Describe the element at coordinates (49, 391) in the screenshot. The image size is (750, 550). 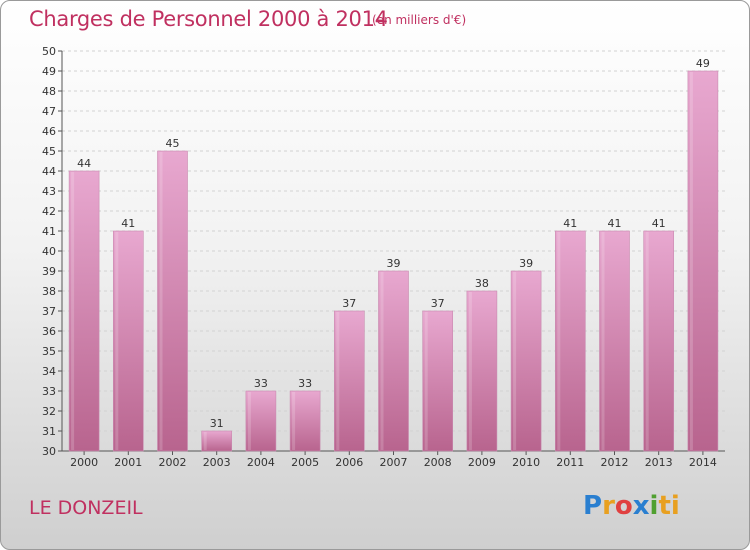
I see `y-tick-label: 33` at that location.